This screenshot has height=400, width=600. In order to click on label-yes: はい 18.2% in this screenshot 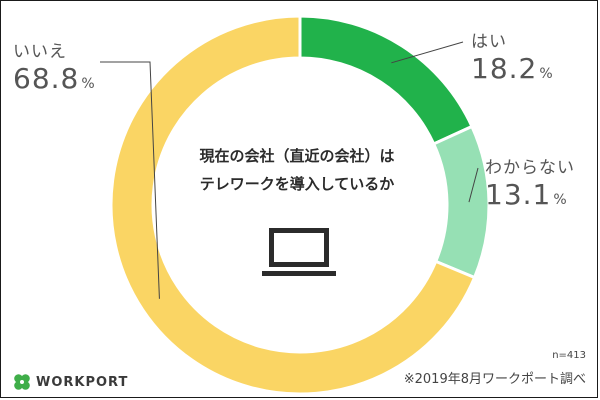, I will do `click(512, 55)`.